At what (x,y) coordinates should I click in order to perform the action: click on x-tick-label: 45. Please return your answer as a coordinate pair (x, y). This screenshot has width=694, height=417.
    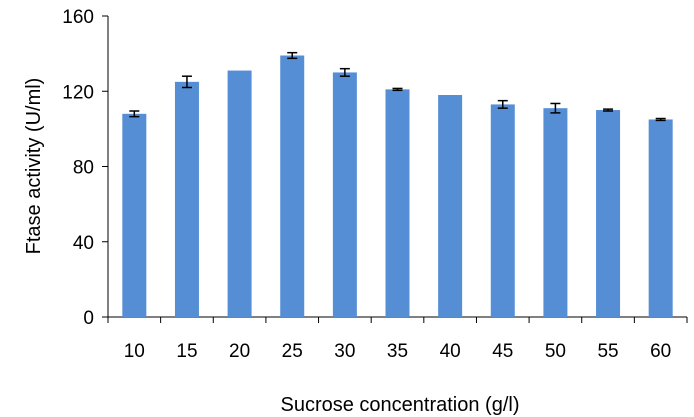
    Looking at the image, I should click on (502, 351).